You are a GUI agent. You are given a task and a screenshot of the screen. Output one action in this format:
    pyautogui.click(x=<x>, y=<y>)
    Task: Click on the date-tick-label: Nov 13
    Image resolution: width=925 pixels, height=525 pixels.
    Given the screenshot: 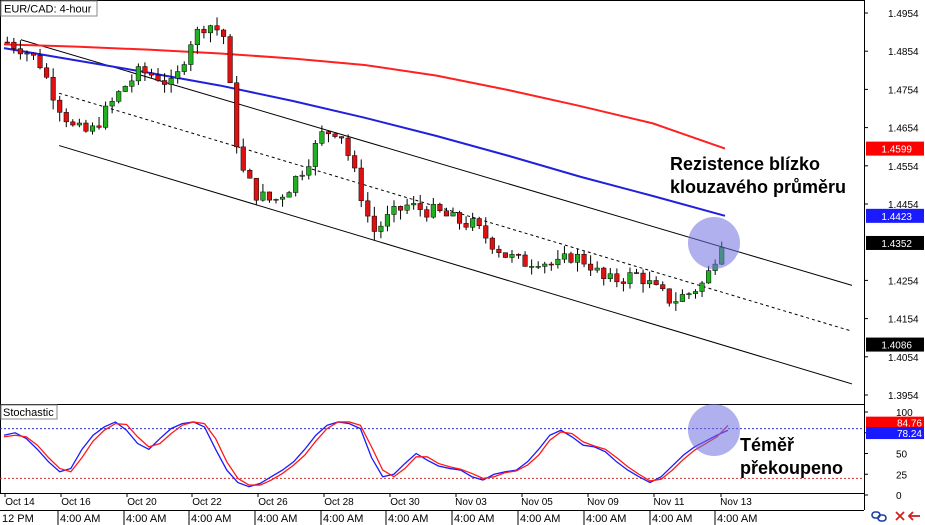 What is the action you would take?
    pyautogui.click(x=736, y=502)
    